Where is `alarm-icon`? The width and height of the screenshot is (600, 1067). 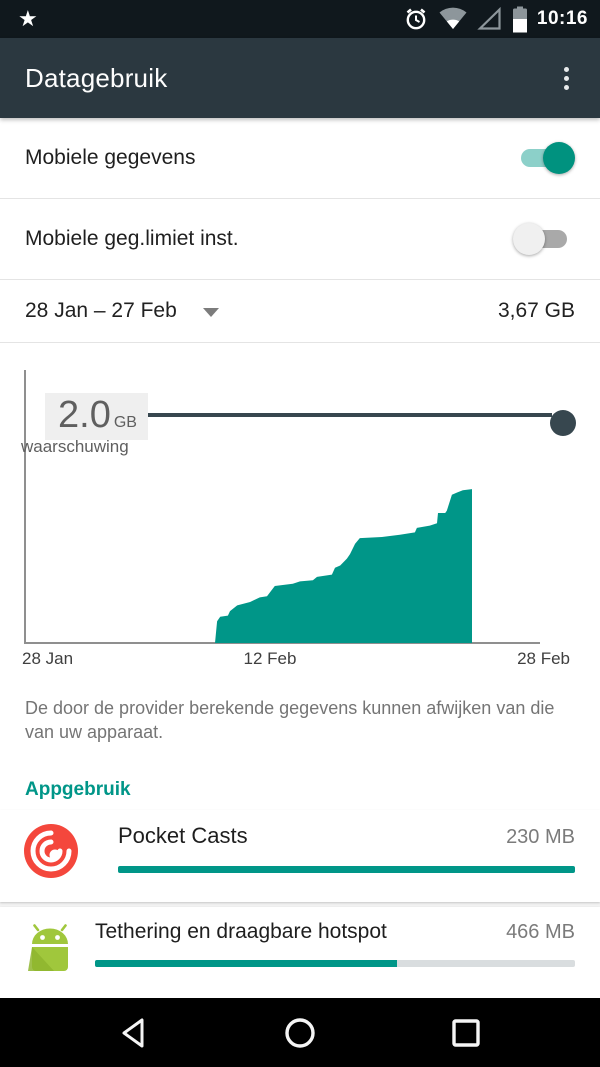
alarm-icon is located at coordinates (416, 19).